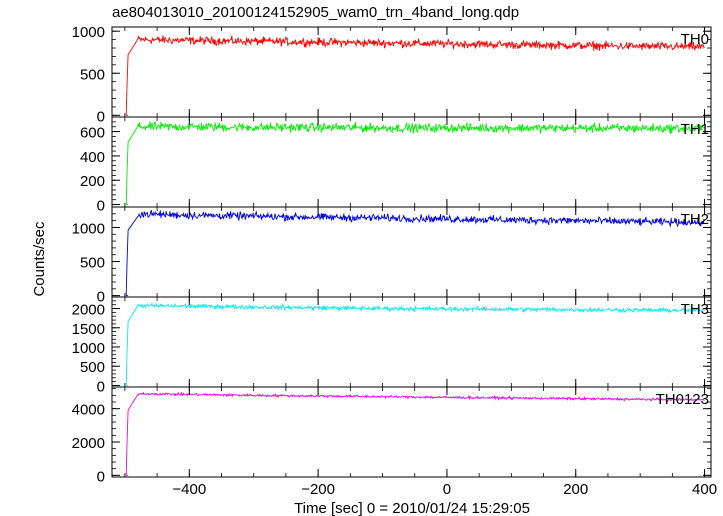 This screenshot has width=723, height=516. What do you see at coordinates (92, 157) in the screenshot?
I see `y-tick-label: 400` at bounding box center [92, 157].